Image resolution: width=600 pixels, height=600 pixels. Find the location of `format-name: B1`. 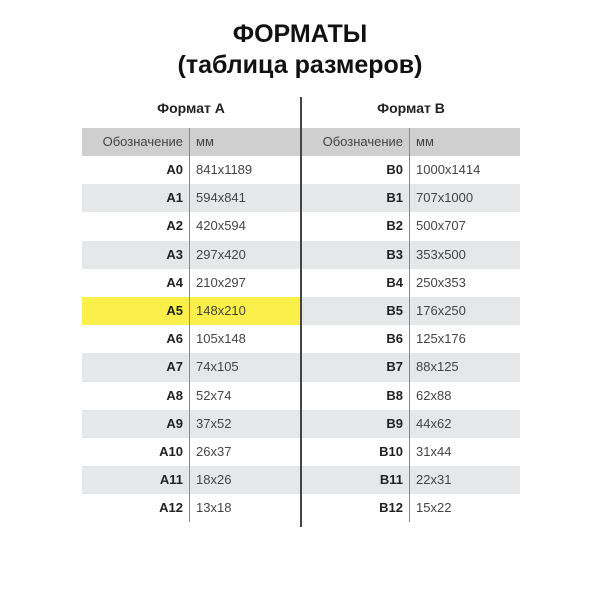

format-name: B1 is located at coordinates (356, 198).